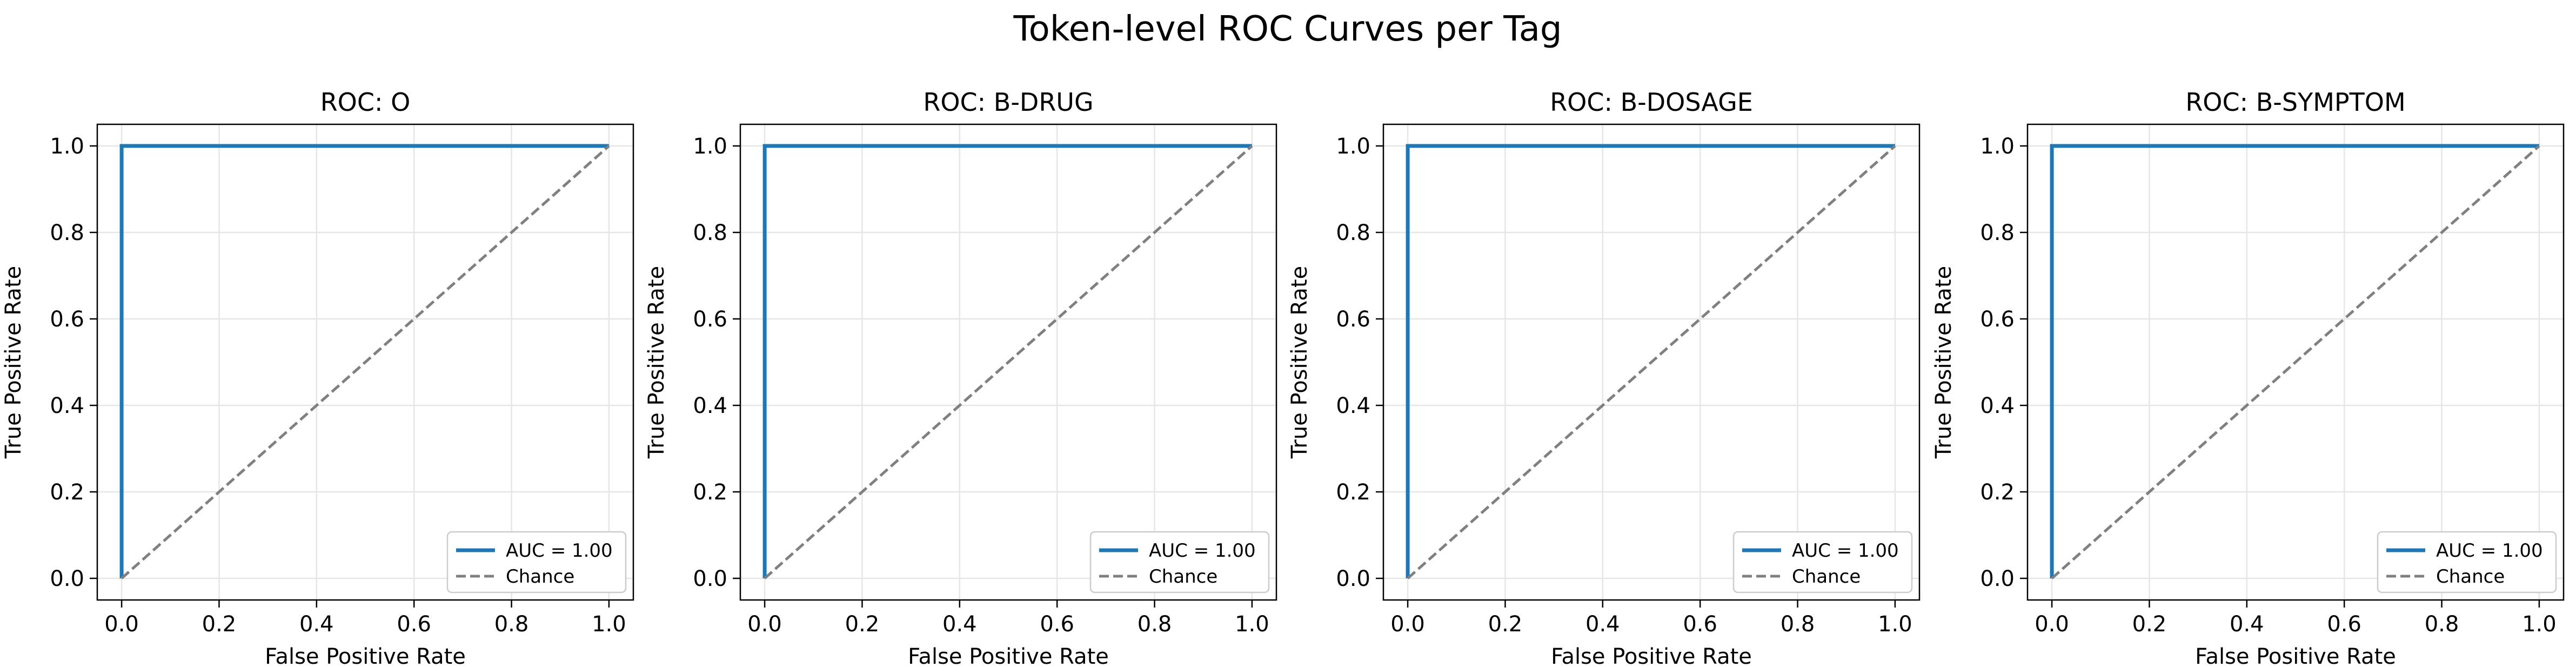 The width and height of the screenshot is (2576, 667). What do you see at coordinates (2295, 102) in the screenshot?
I see `subplot-title: ROC: B-SYMPTOM` at bounding box center [2295, 102].